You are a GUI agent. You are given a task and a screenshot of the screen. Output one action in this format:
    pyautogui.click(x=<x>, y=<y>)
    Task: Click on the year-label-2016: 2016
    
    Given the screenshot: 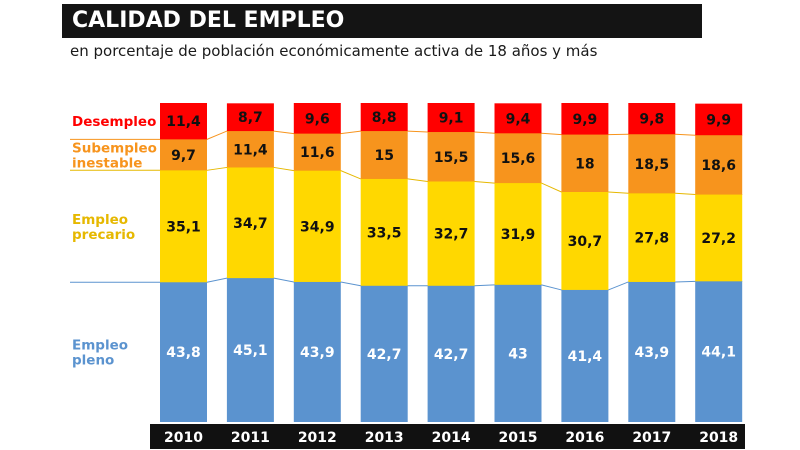 What is the action you would take?
    pyautogui.click(x=584, y=438)
    